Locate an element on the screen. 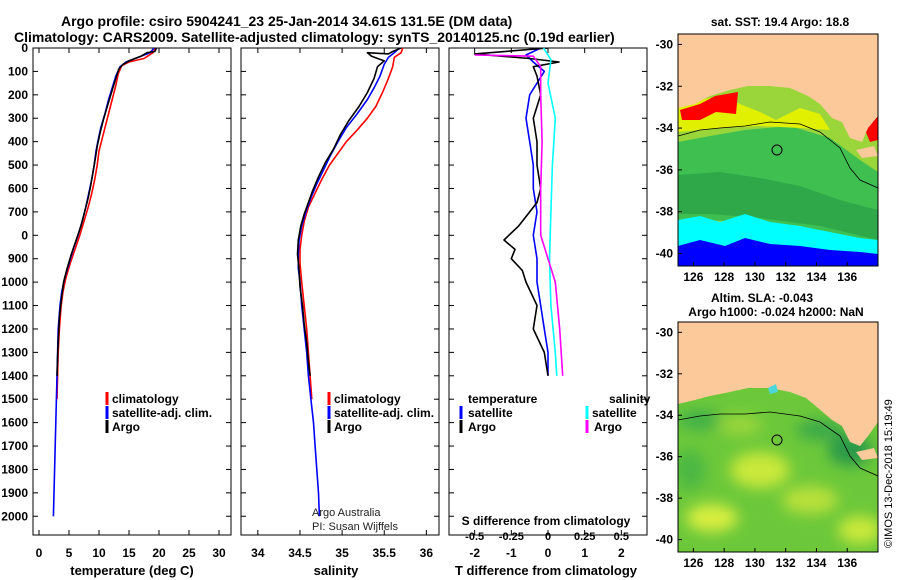 The width and height of the screenshot is (900, 580). imos-watermark: ©IMOS 13-Dec-2018 15:19:49 is located at coordinates (889, 473).